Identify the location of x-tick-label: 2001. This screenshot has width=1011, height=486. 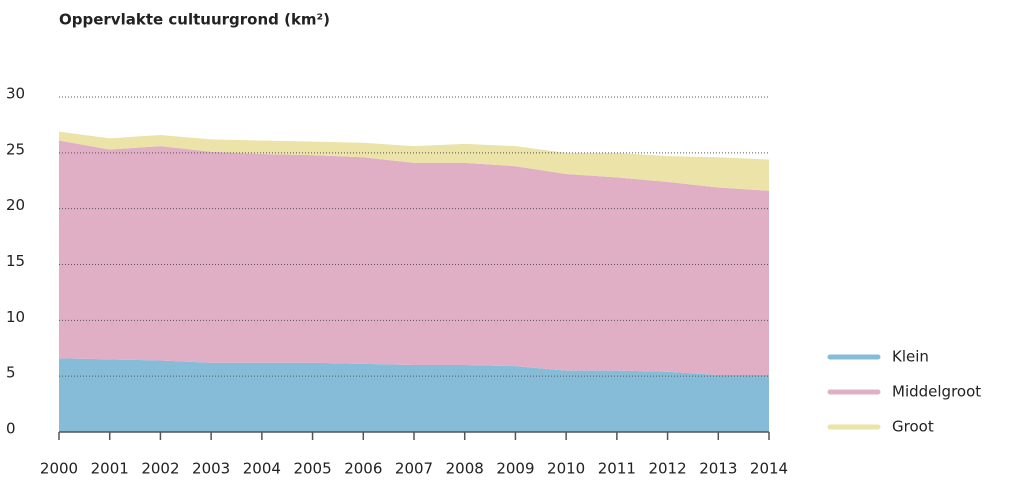
(110, 469).